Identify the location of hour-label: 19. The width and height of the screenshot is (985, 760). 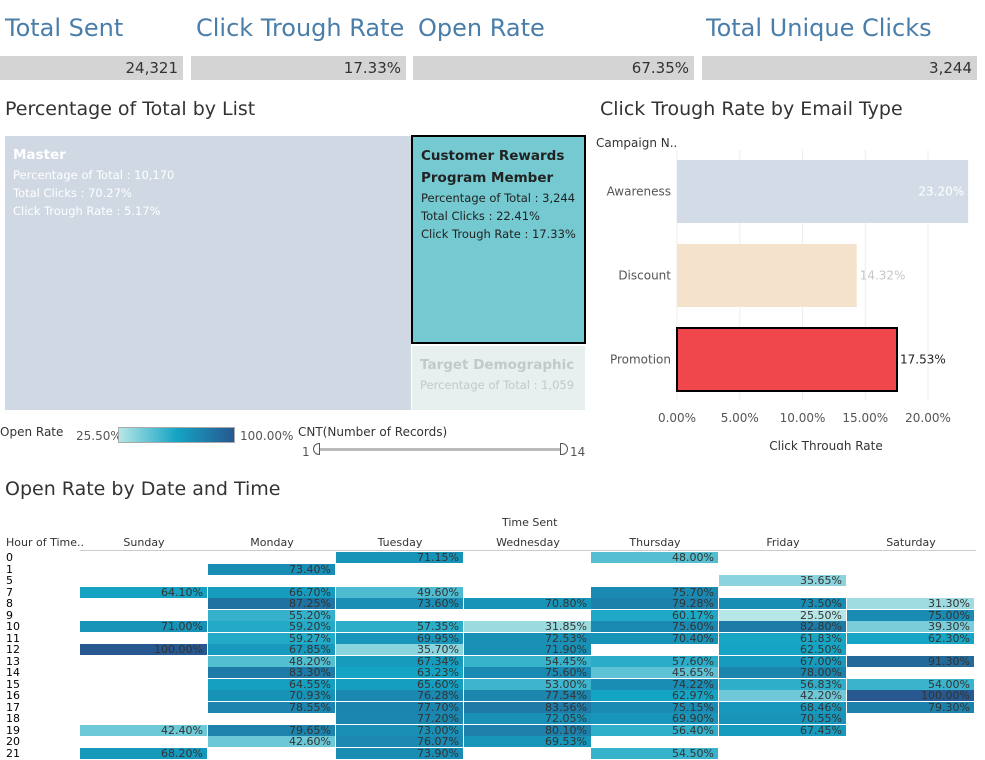
(13, 730).